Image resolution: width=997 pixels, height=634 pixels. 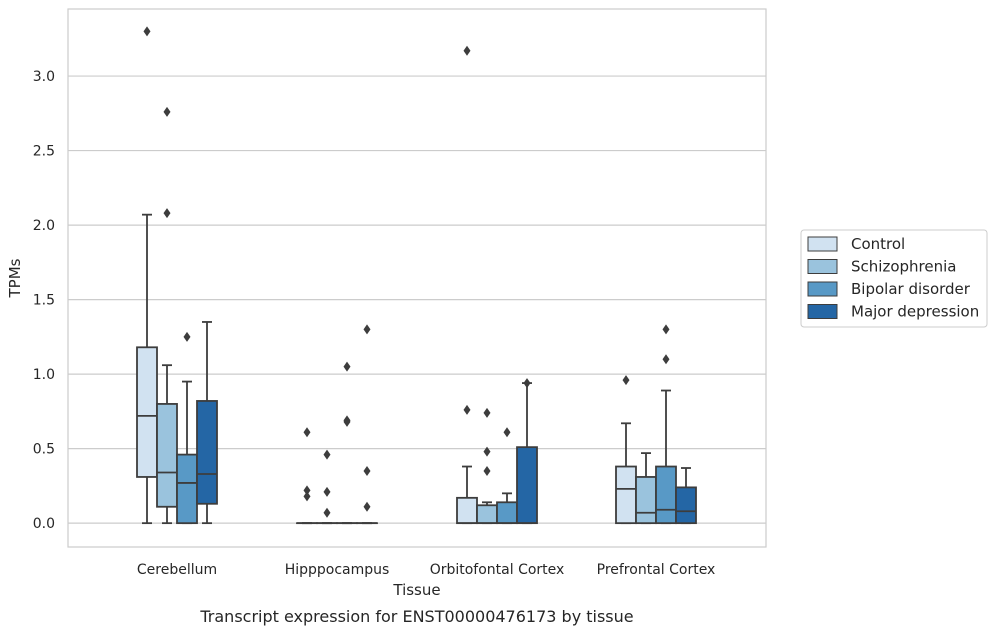 What do you see at coordinates (416, 590) in the screenshot?
I see `x-axis-label: Tissue` at bounding box center [416, 590].